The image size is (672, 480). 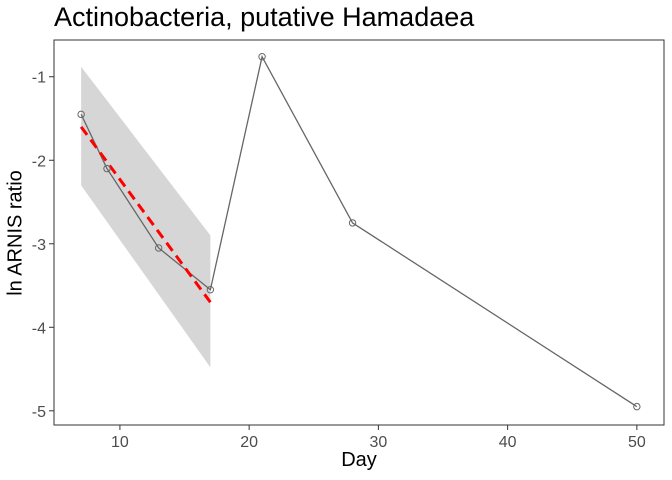 I want to click on y-tick-label: -5, so click(x=39, y=412).